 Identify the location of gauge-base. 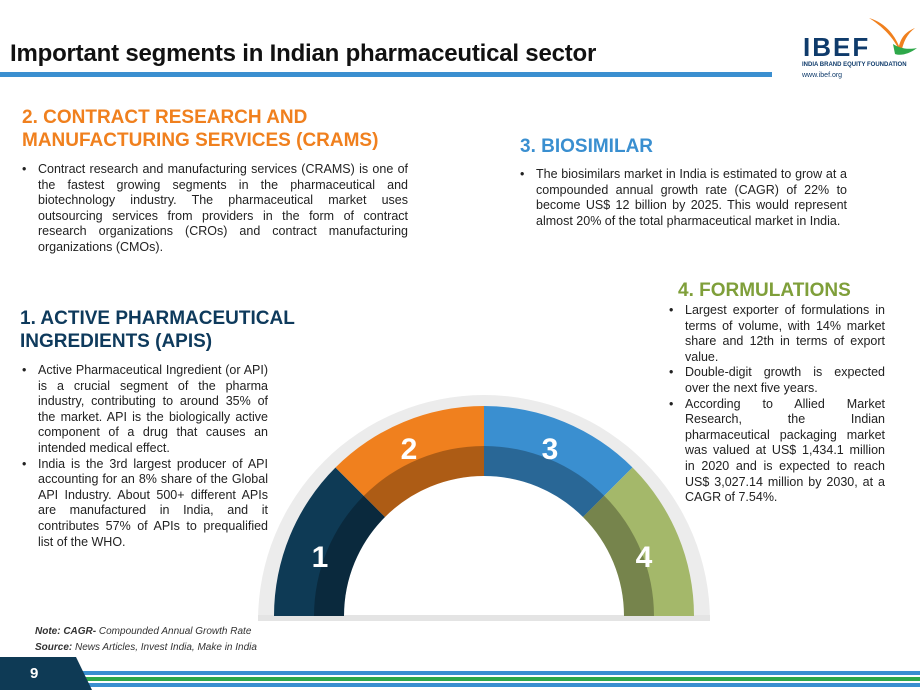
(484, 618).